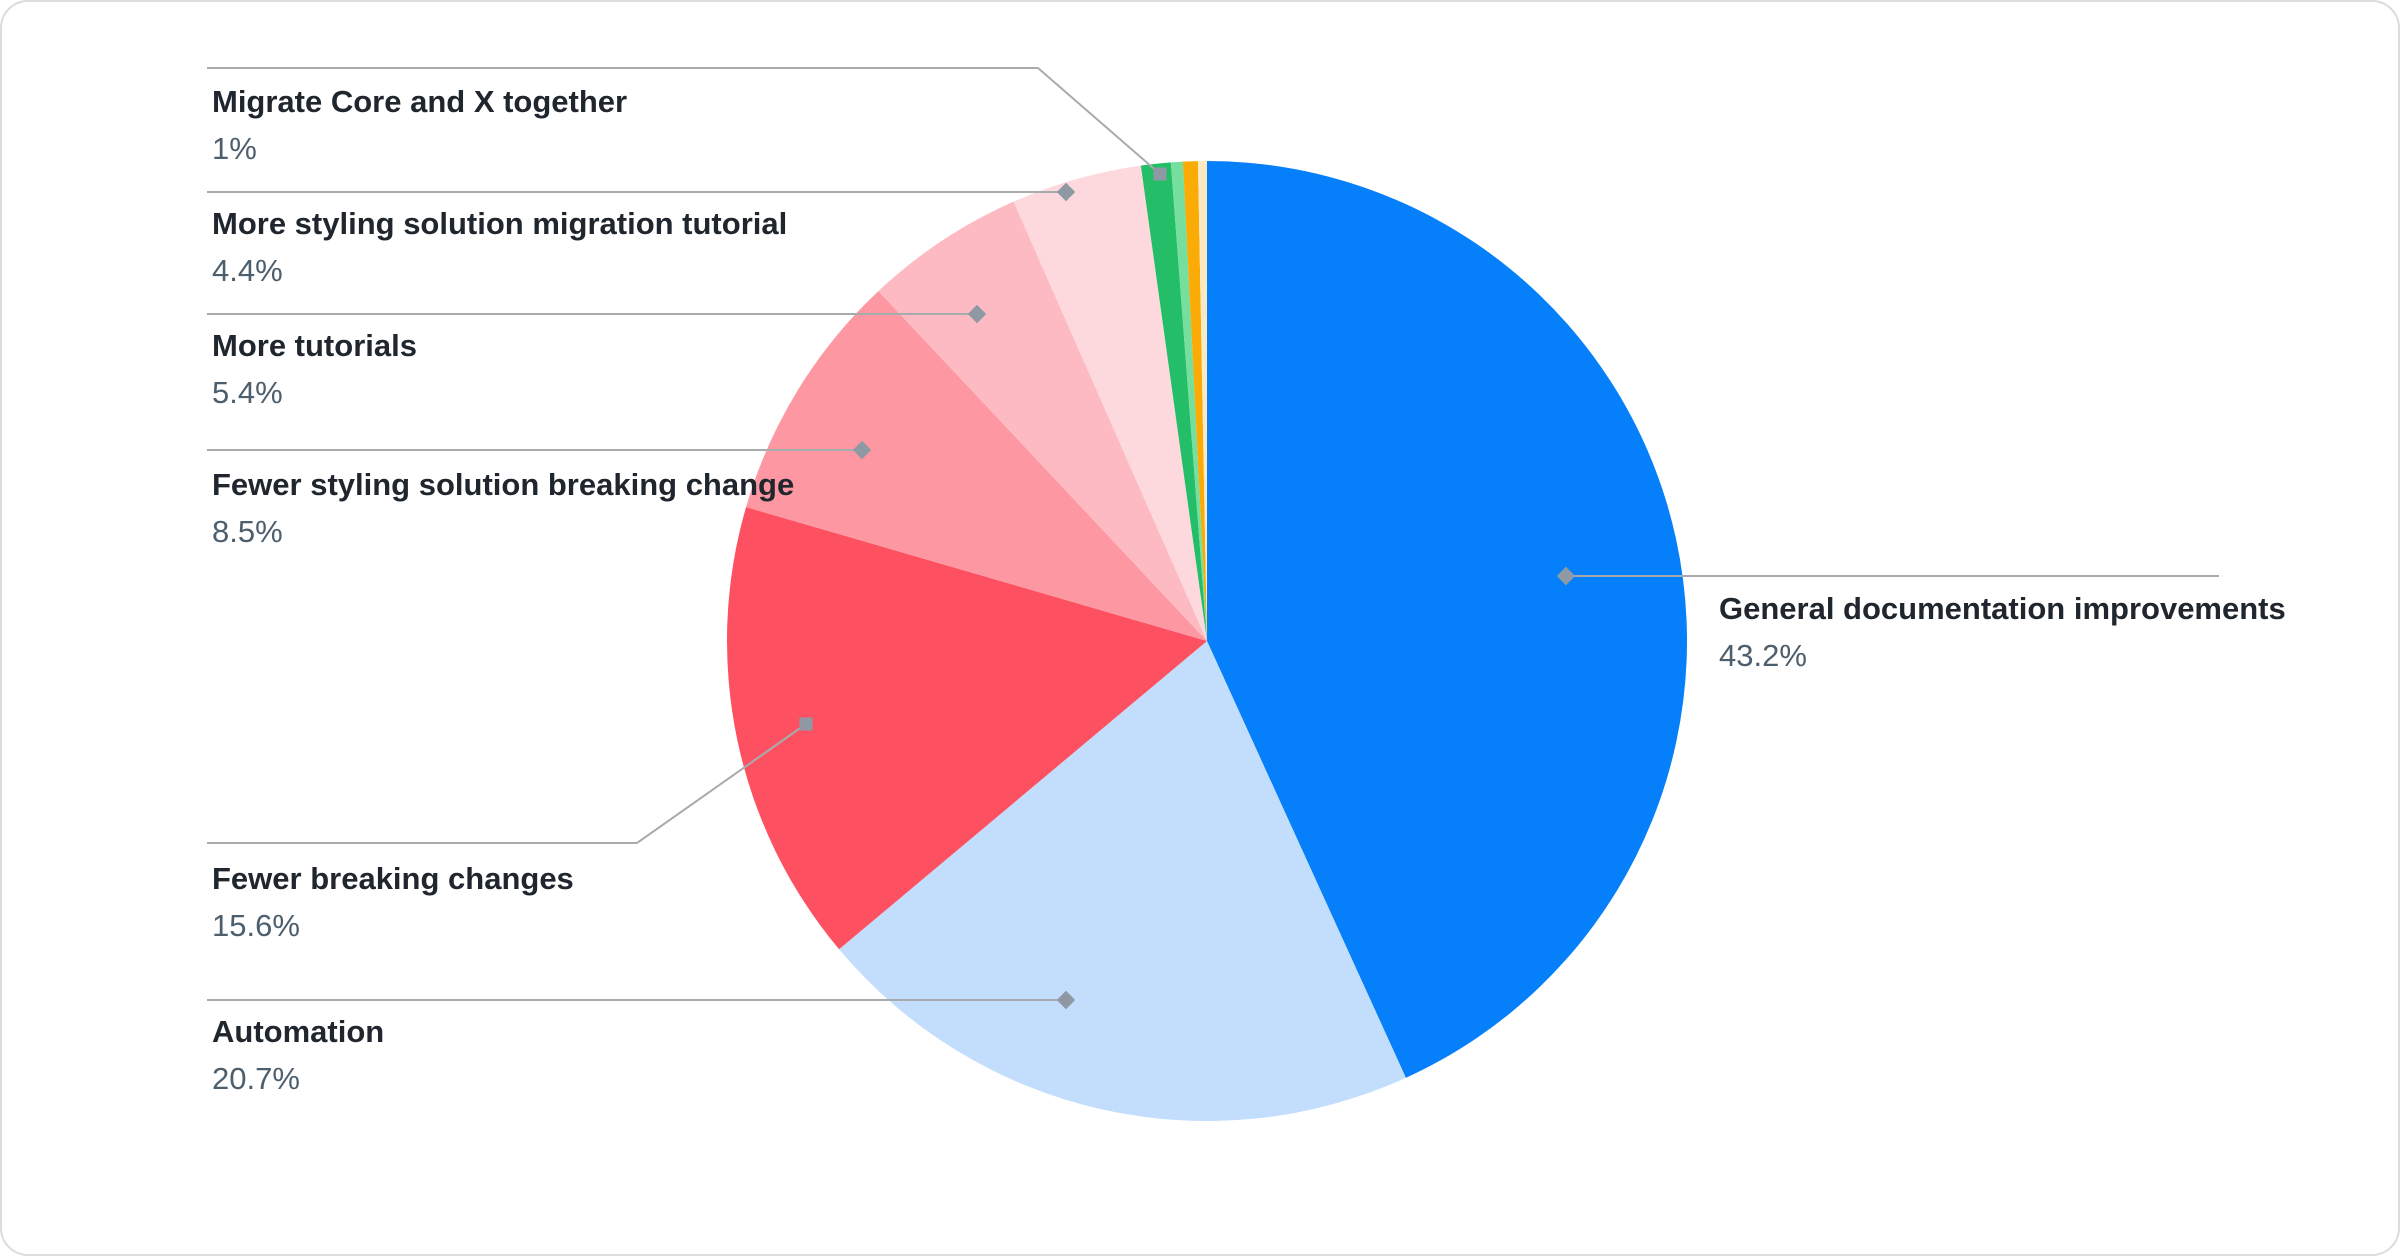 Image resolution: width=2400 pixels, height=1256 pixels. What do you see at coordinates (314, 345) in the screenshot?
I see `callout-label: More tutorials` at bounding box center [314, 345].